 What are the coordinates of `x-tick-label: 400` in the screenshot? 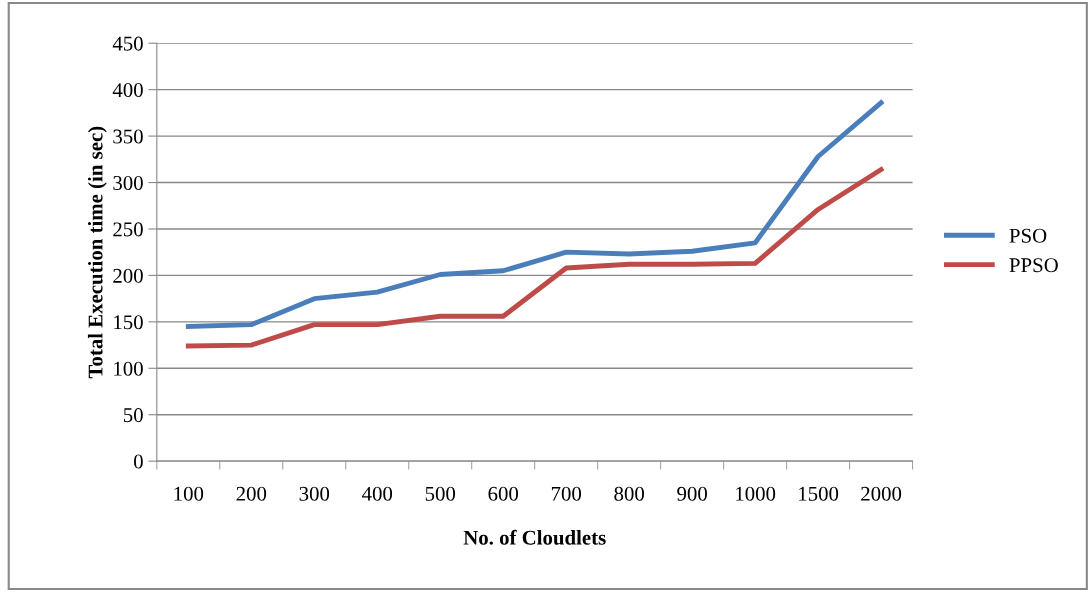 It's located at (377, 493).